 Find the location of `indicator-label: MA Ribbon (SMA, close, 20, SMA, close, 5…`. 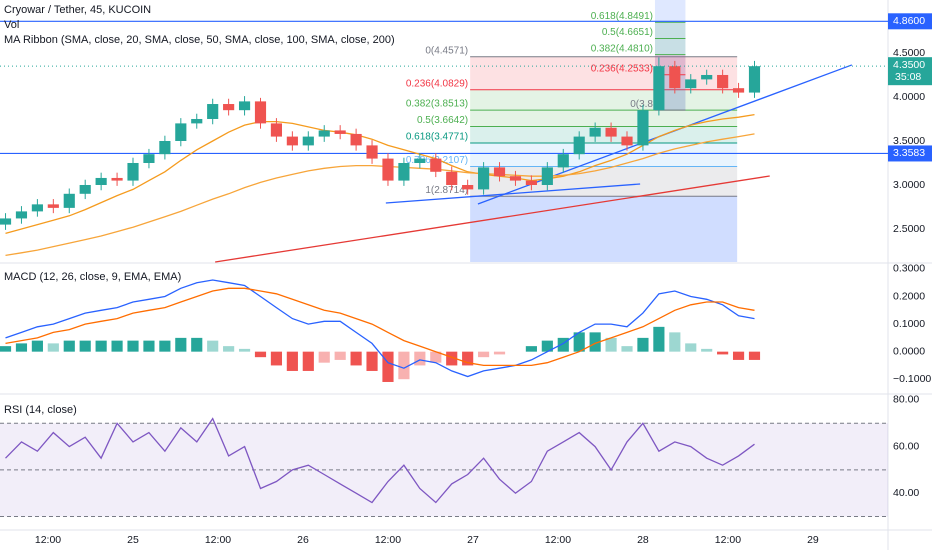

indicator-label: MA Ribbon (SMA, close, 20, SMA, close, 5… is located at coordinates (199, 40).